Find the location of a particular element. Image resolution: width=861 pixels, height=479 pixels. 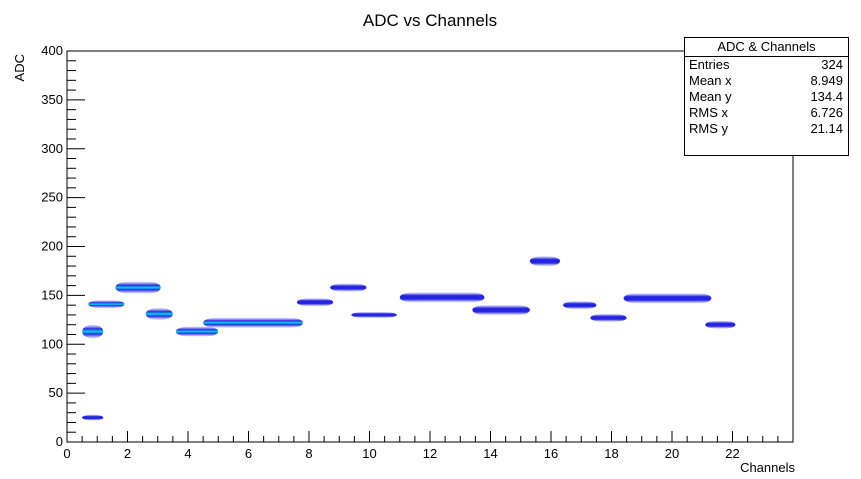

y-axis: 0 50 100 150 200 250 300 350 400 is located at coordinates (63, 246).